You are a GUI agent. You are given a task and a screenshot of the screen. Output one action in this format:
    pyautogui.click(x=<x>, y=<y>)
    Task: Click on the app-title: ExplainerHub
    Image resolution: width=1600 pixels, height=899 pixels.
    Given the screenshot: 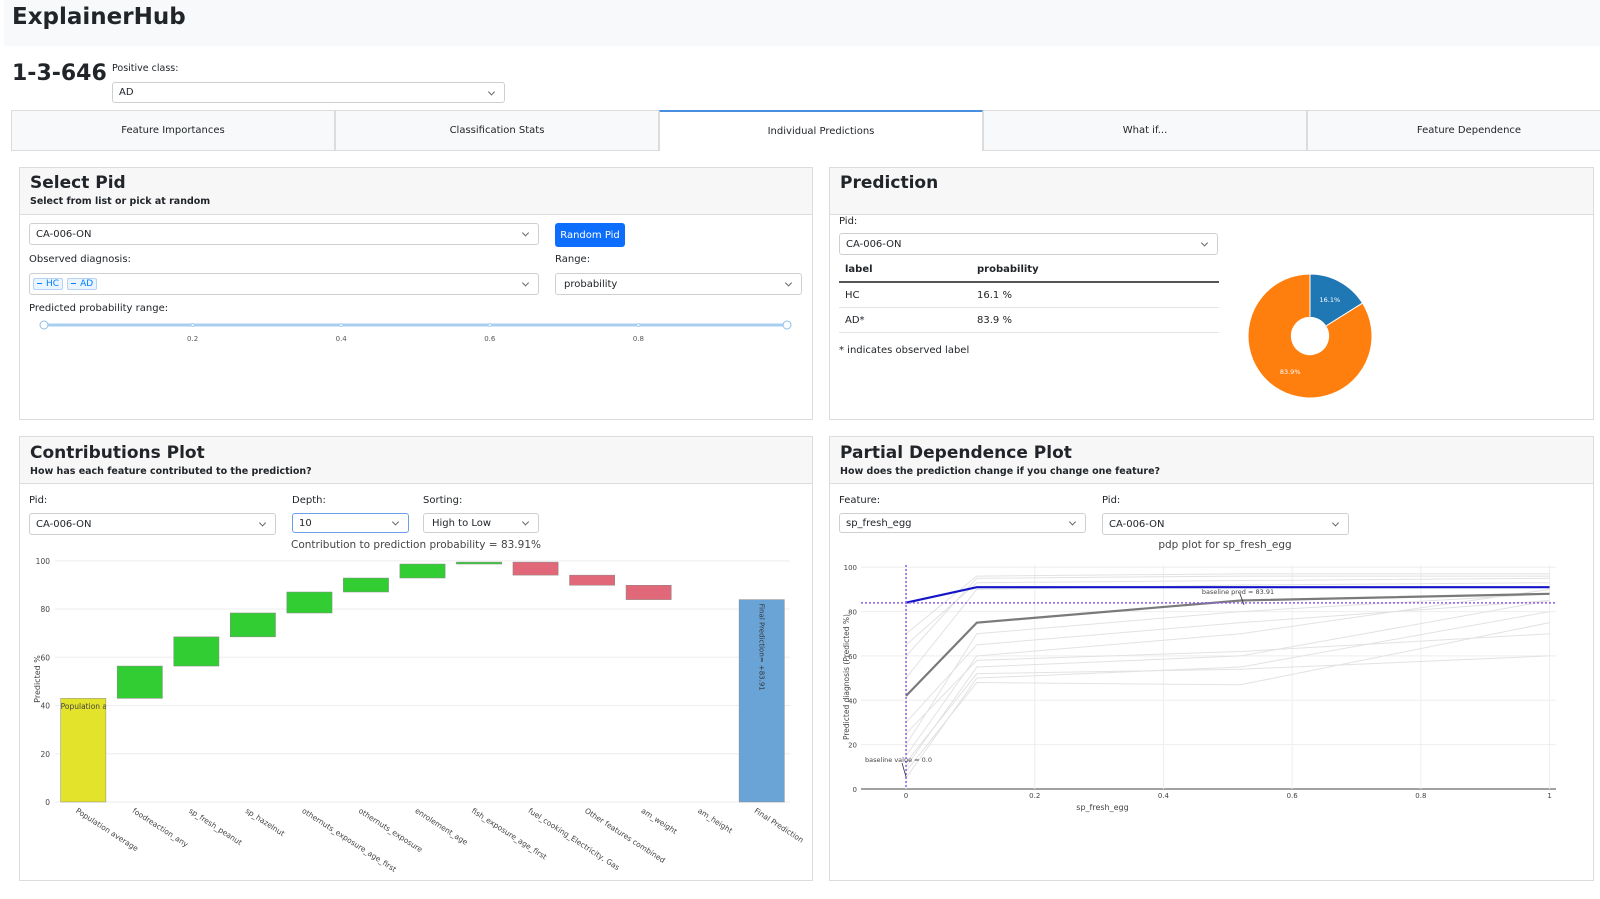 What is the action you would take?
    pyautogui.click(x=99, y=17)
    